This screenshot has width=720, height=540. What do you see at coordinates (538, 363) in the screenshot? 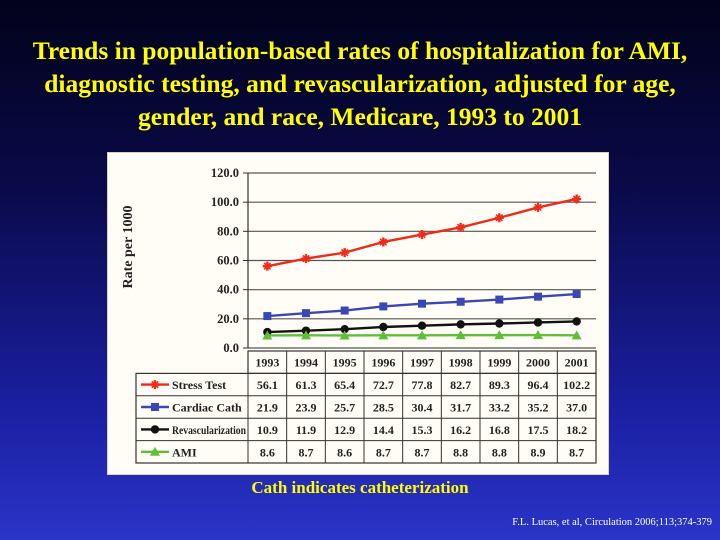
I see `table-year-label: 2000` at bounding box center [538, 363].